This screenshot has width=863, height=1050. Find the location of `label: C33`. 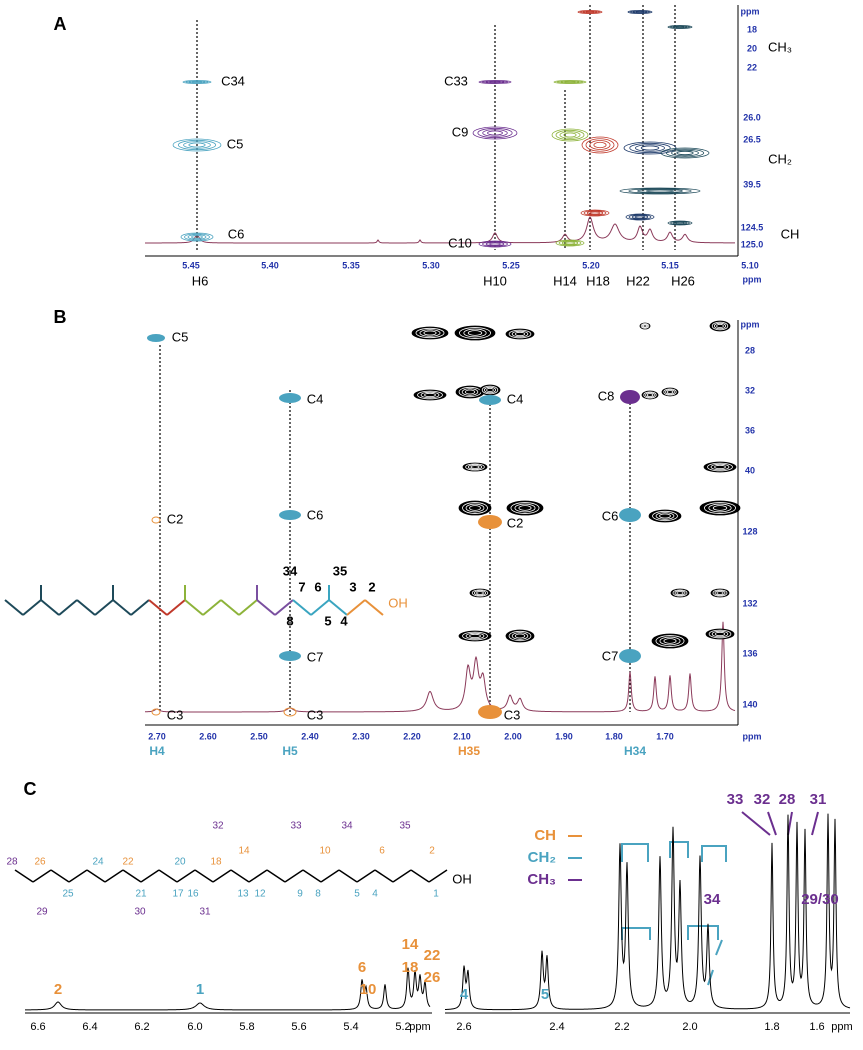

label: C33 is located at coordinates (456, 80).